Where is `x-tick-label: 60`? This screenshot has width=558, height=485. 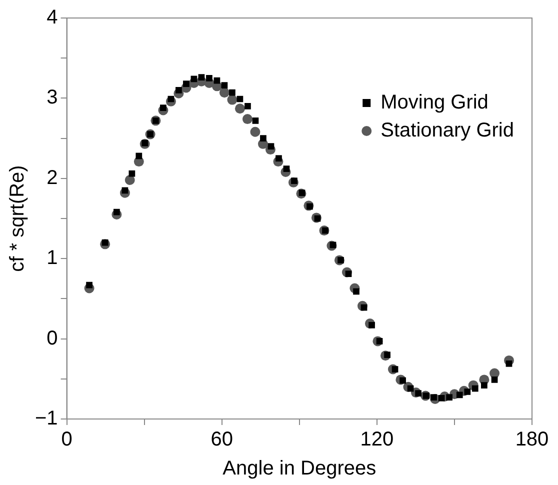
x-tick-label: 60 is located at coordinates (221, 439).